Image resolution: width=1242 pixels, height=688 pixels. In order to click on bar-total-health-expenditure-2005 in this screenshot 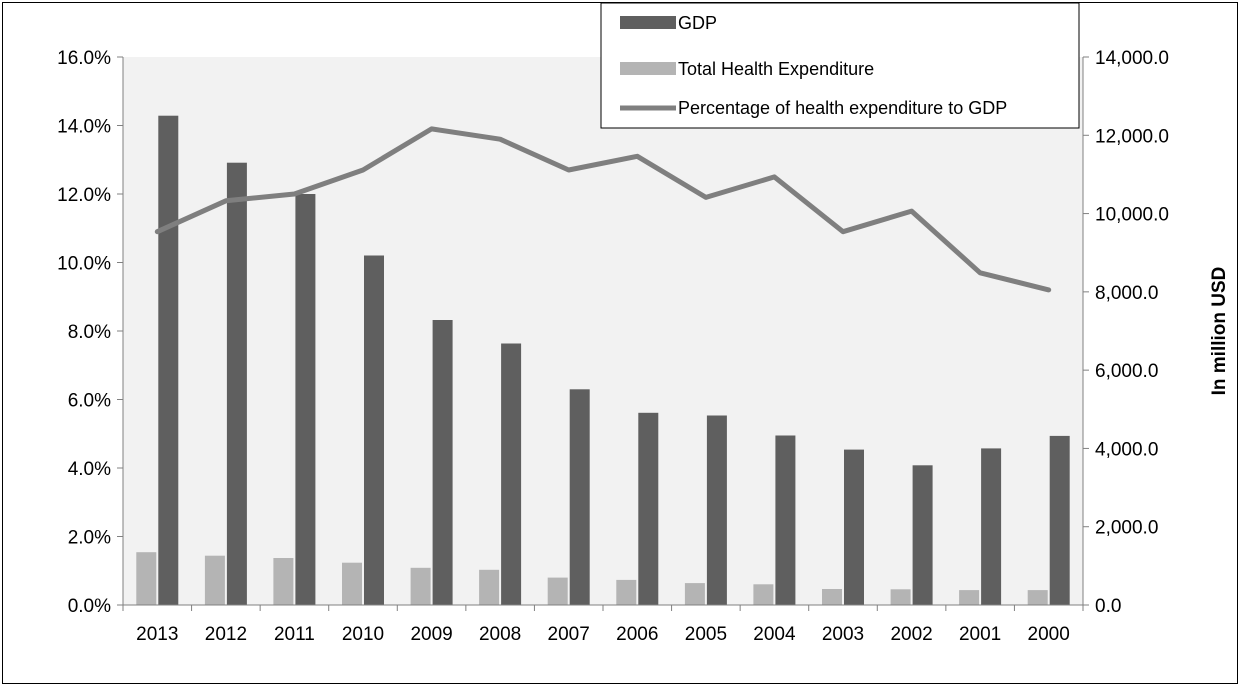, I will do `click(694, 594)`.